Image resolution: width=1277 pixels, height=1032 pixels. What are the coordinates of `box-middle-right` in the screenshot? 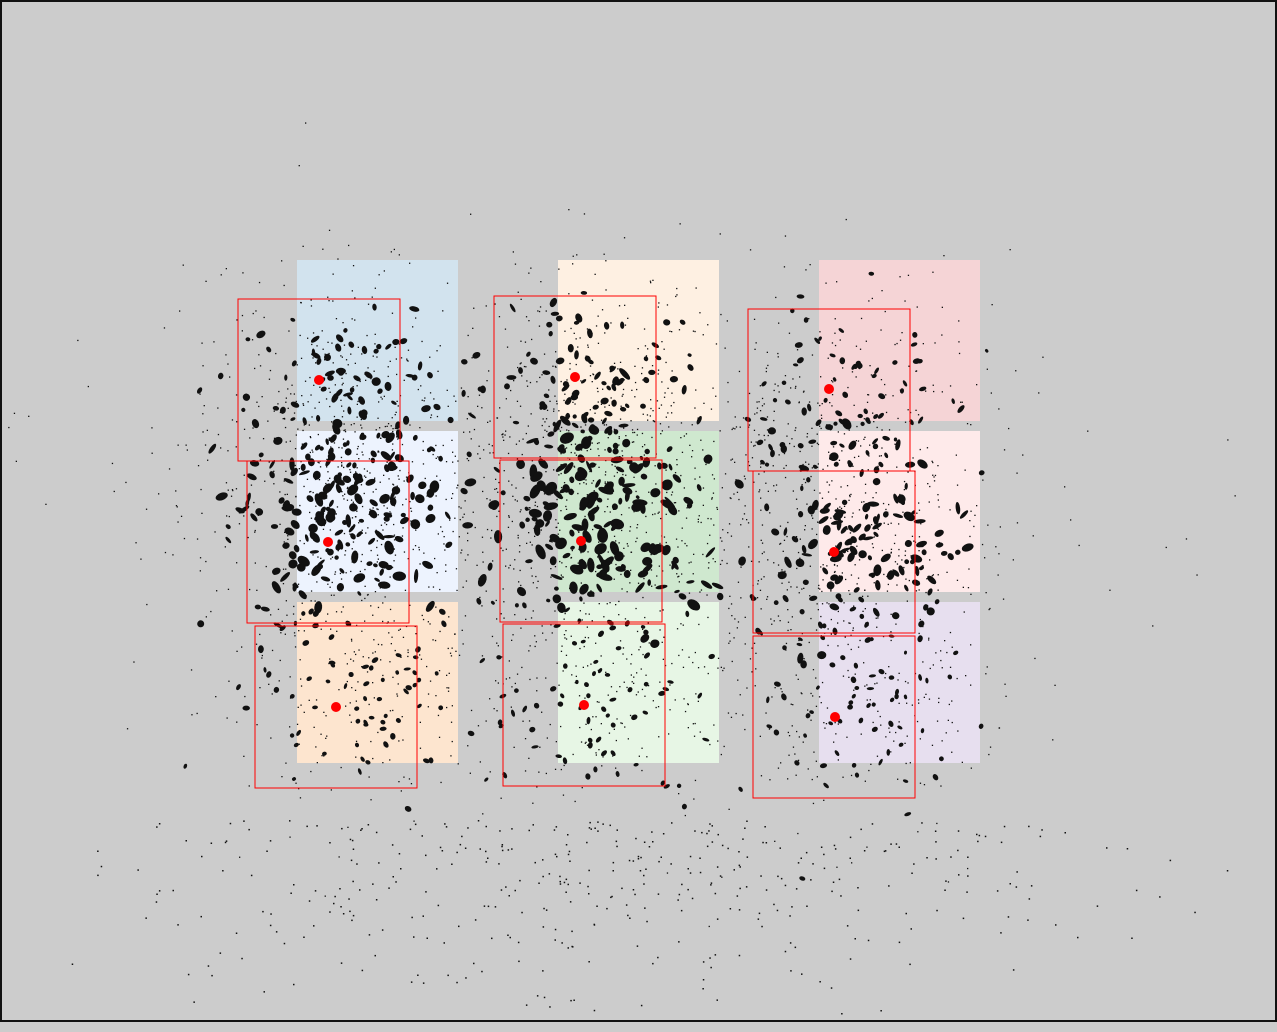 It's located at (834, 552).